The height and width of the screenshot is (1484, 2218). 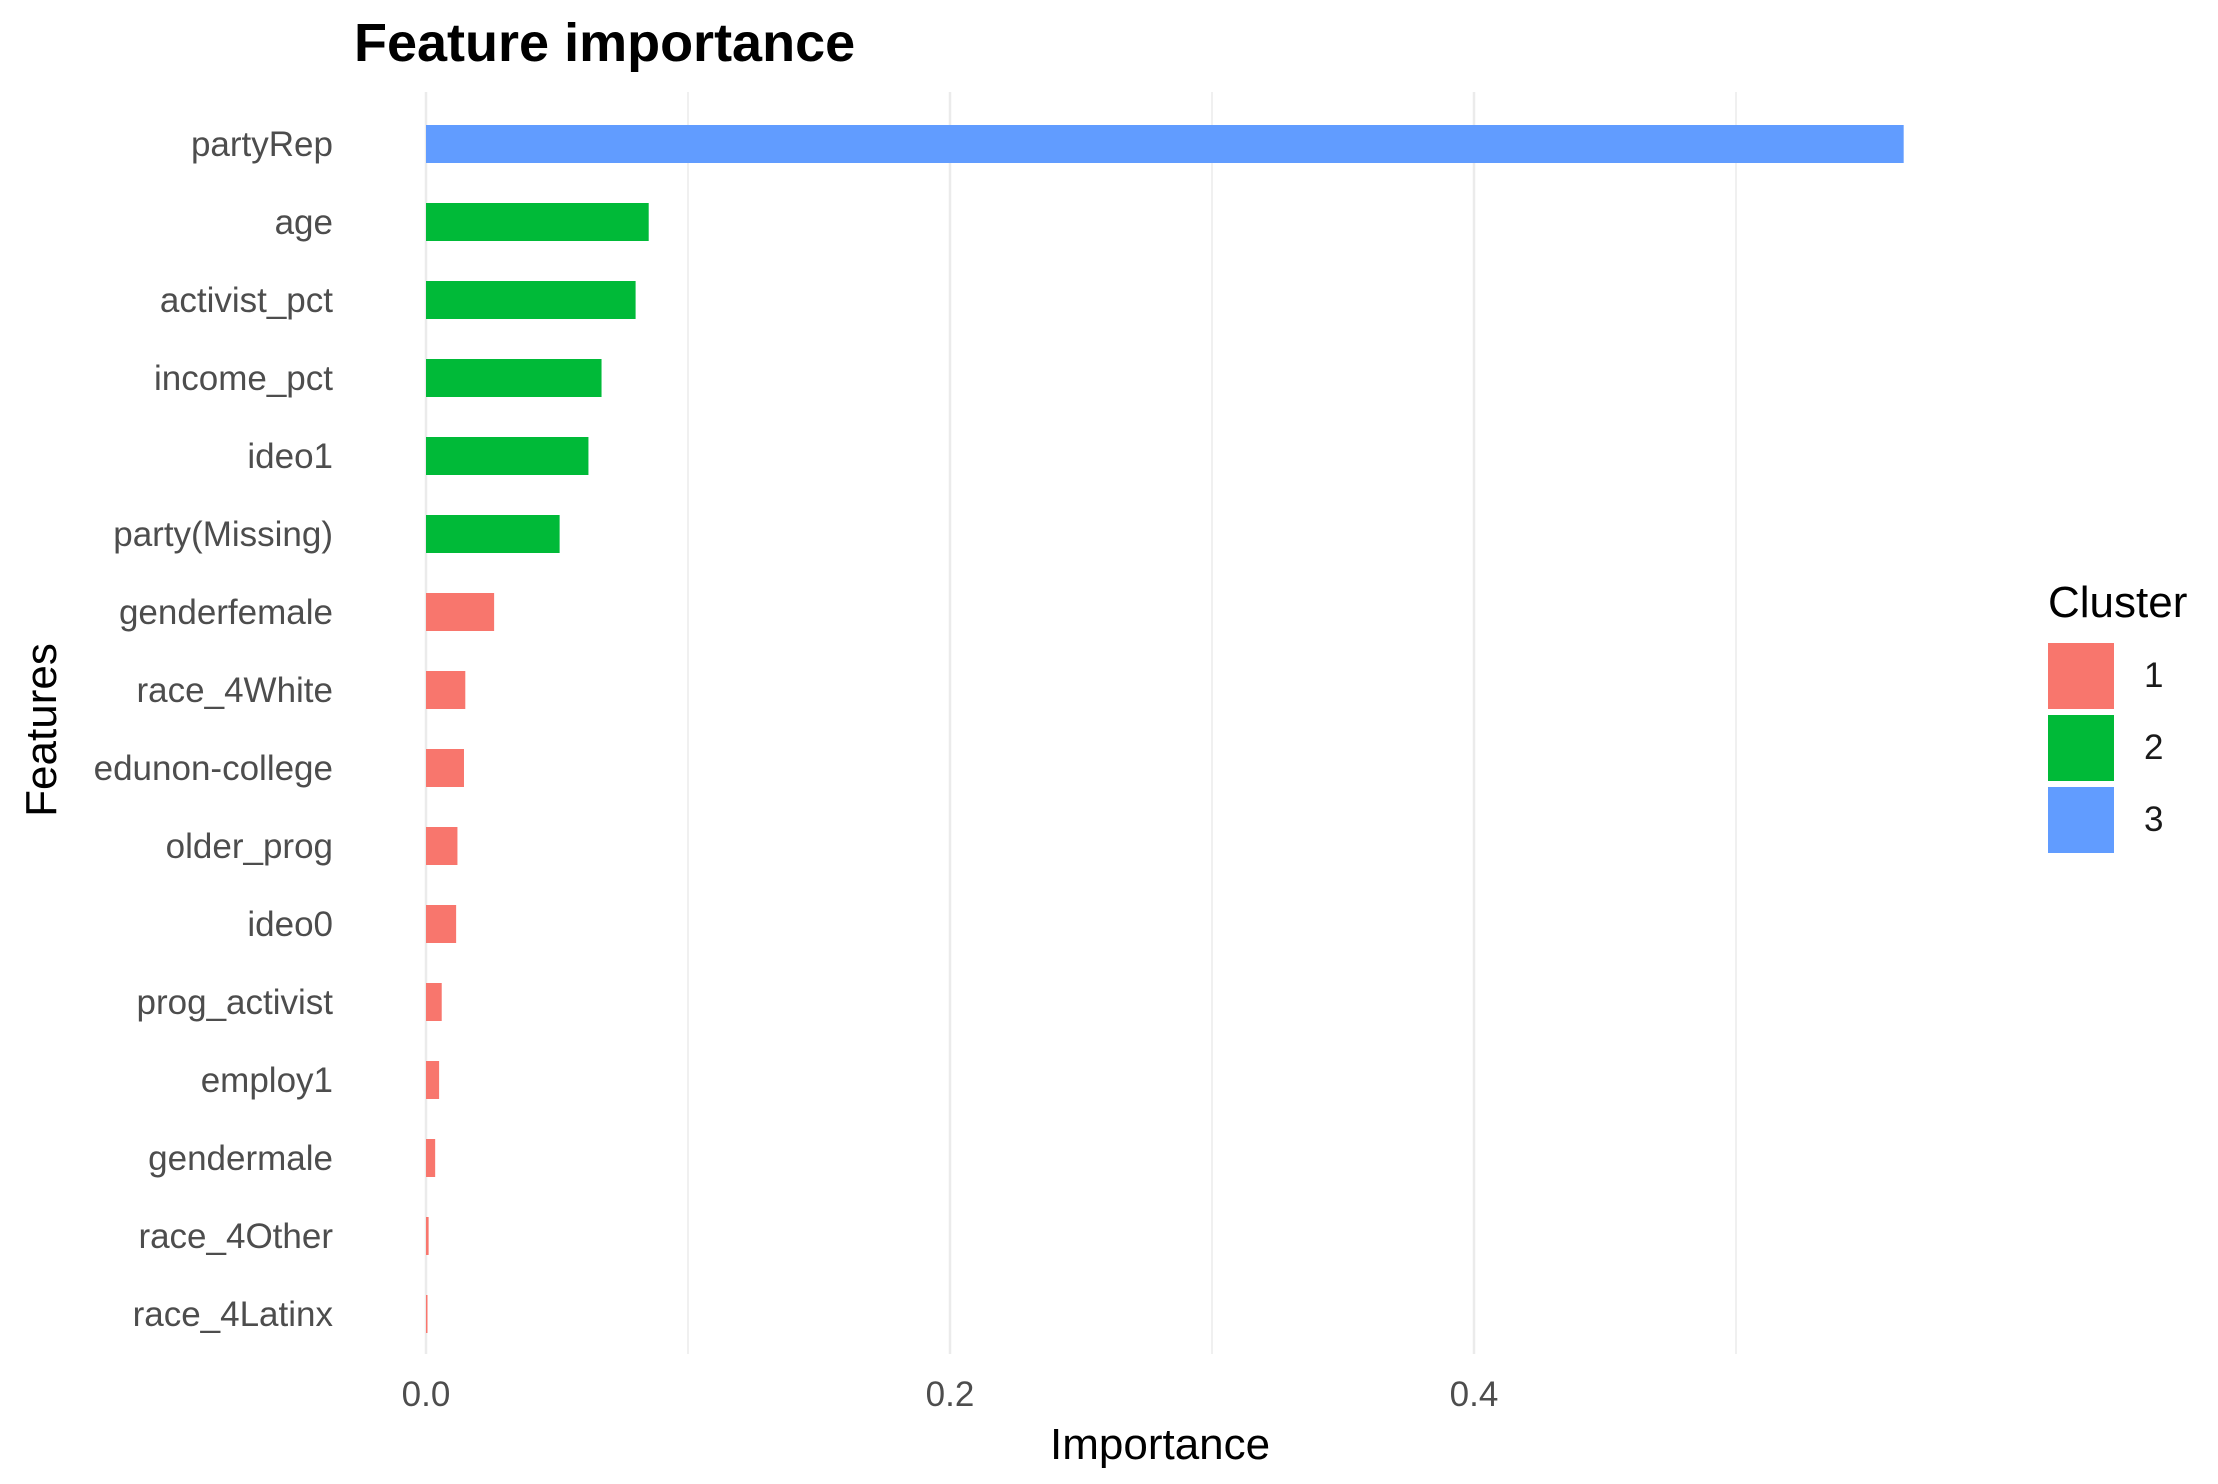 I want to click on bar-partyRep, so click(x=1165, y=144).